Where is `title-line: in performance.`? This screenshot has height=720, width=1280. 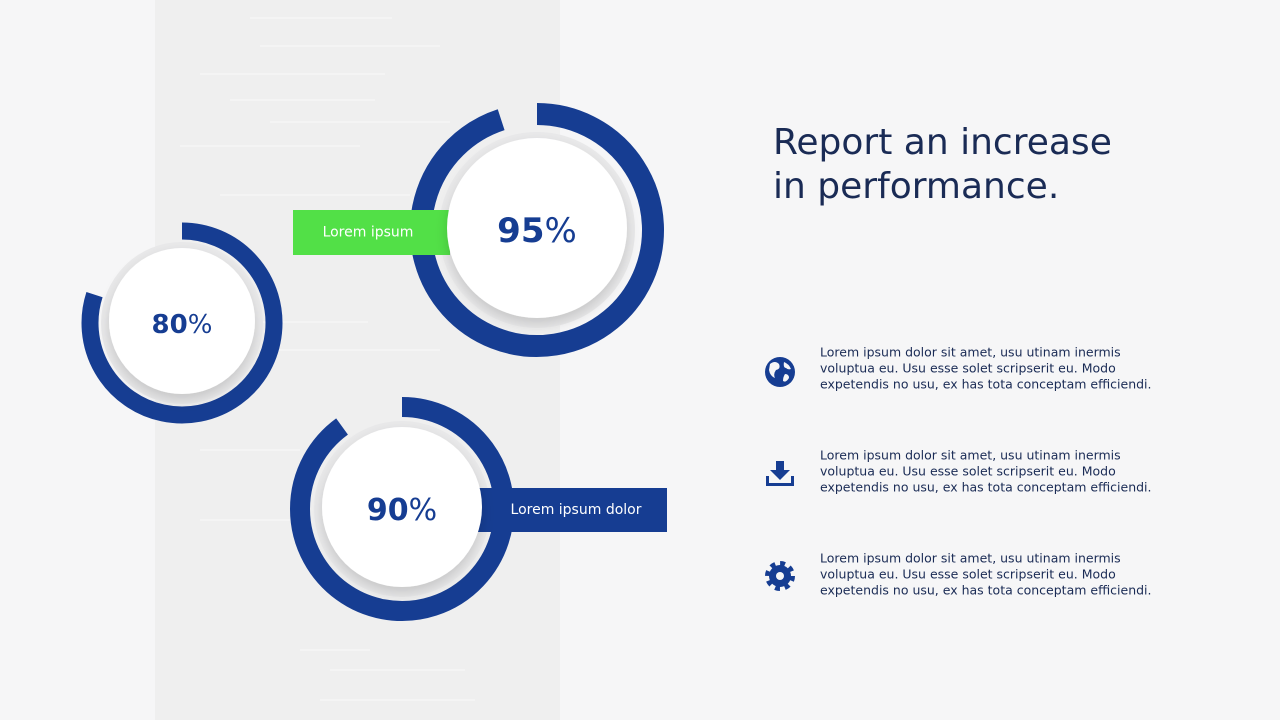
title-line: in performance. is located at coordinates (916, 186).